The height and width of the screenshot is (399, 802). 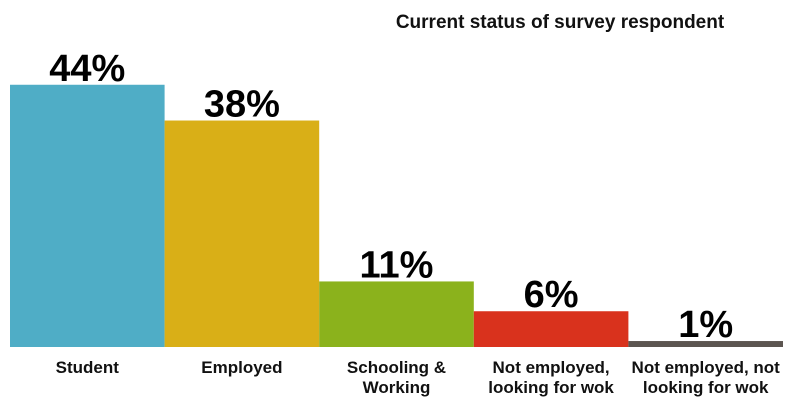 I want to click on data-label-4: 6%, so click(x=551, y=295).